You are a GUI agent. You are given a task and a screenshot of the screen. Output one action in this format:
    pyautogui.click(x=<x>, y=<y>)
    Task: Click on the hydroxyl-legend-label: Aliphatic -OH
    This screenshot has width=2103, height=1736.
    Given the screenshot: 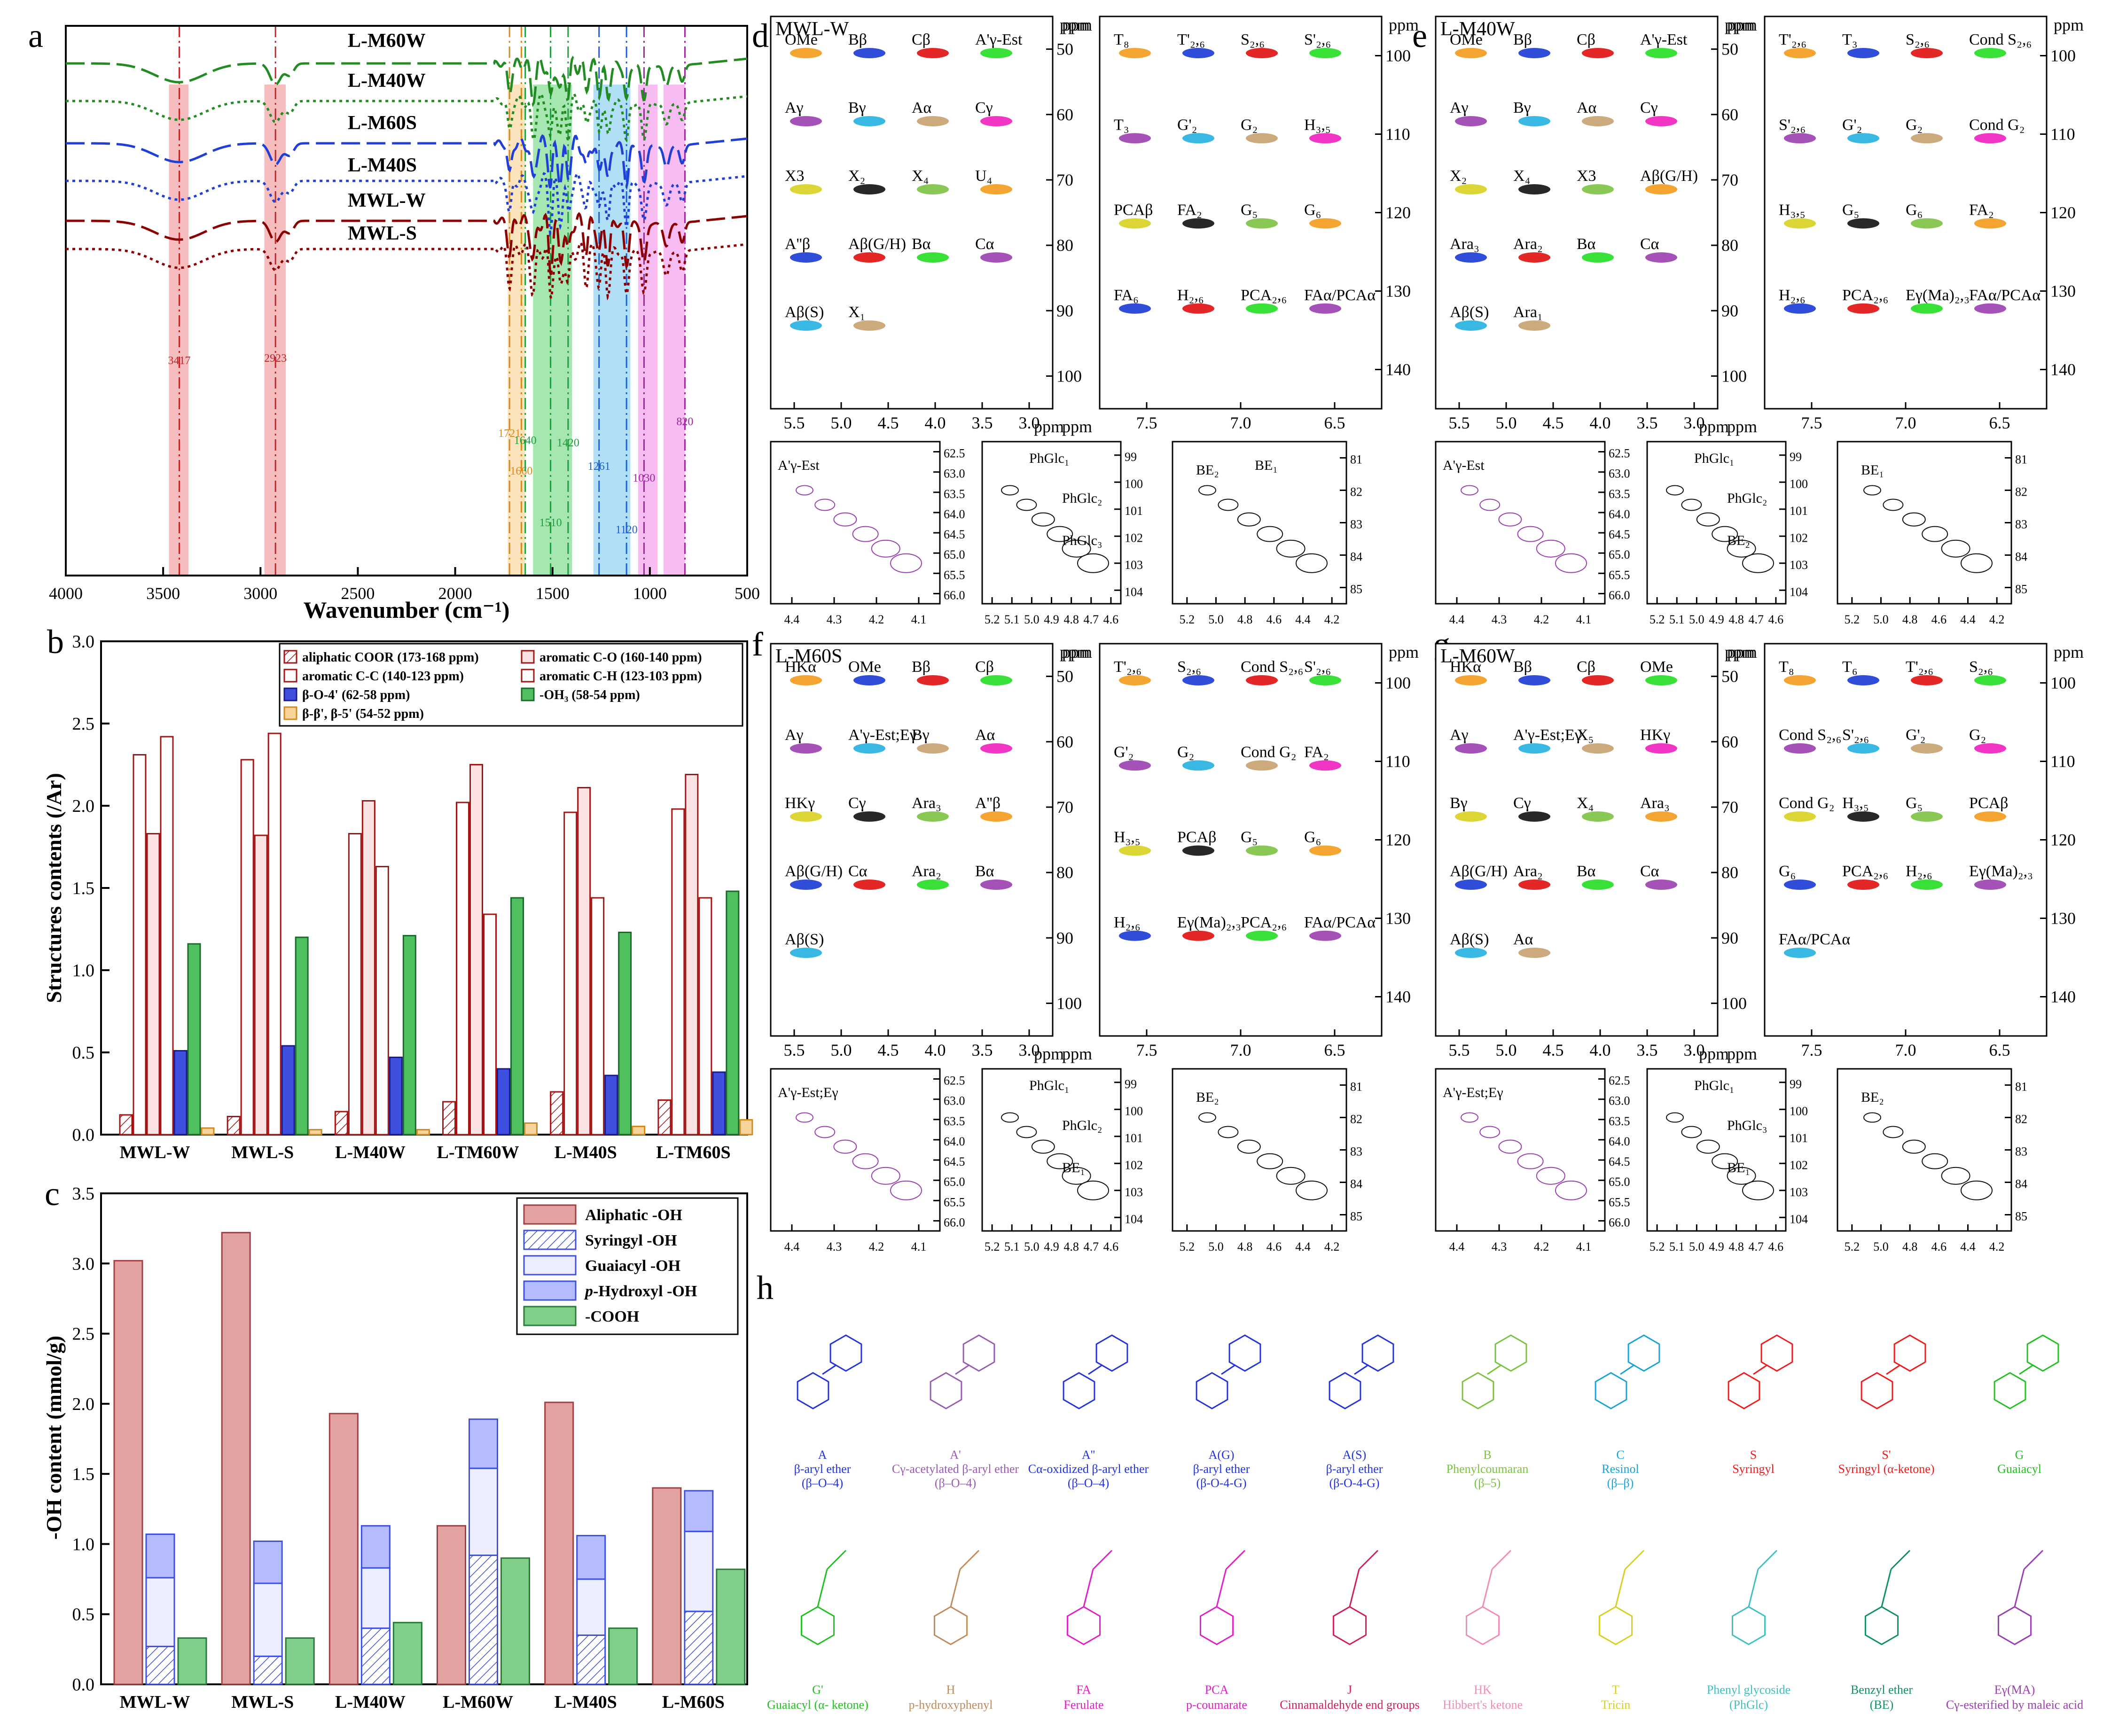 What is the action you would take?
    pyautogui.click(x=633, y=1215)
    